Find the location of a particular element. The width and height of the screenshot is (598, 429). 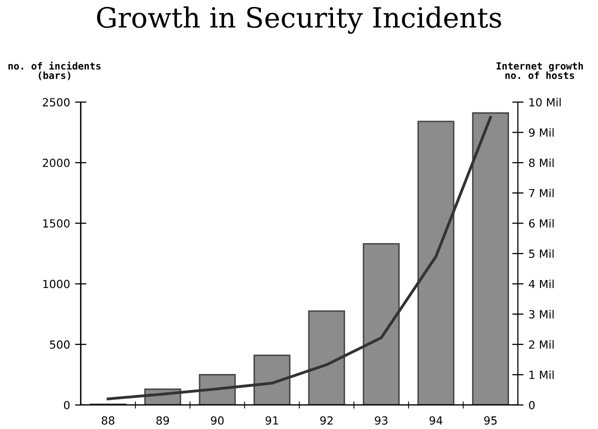

y-tick-label: 1500 is located at coordinates (56, 223).